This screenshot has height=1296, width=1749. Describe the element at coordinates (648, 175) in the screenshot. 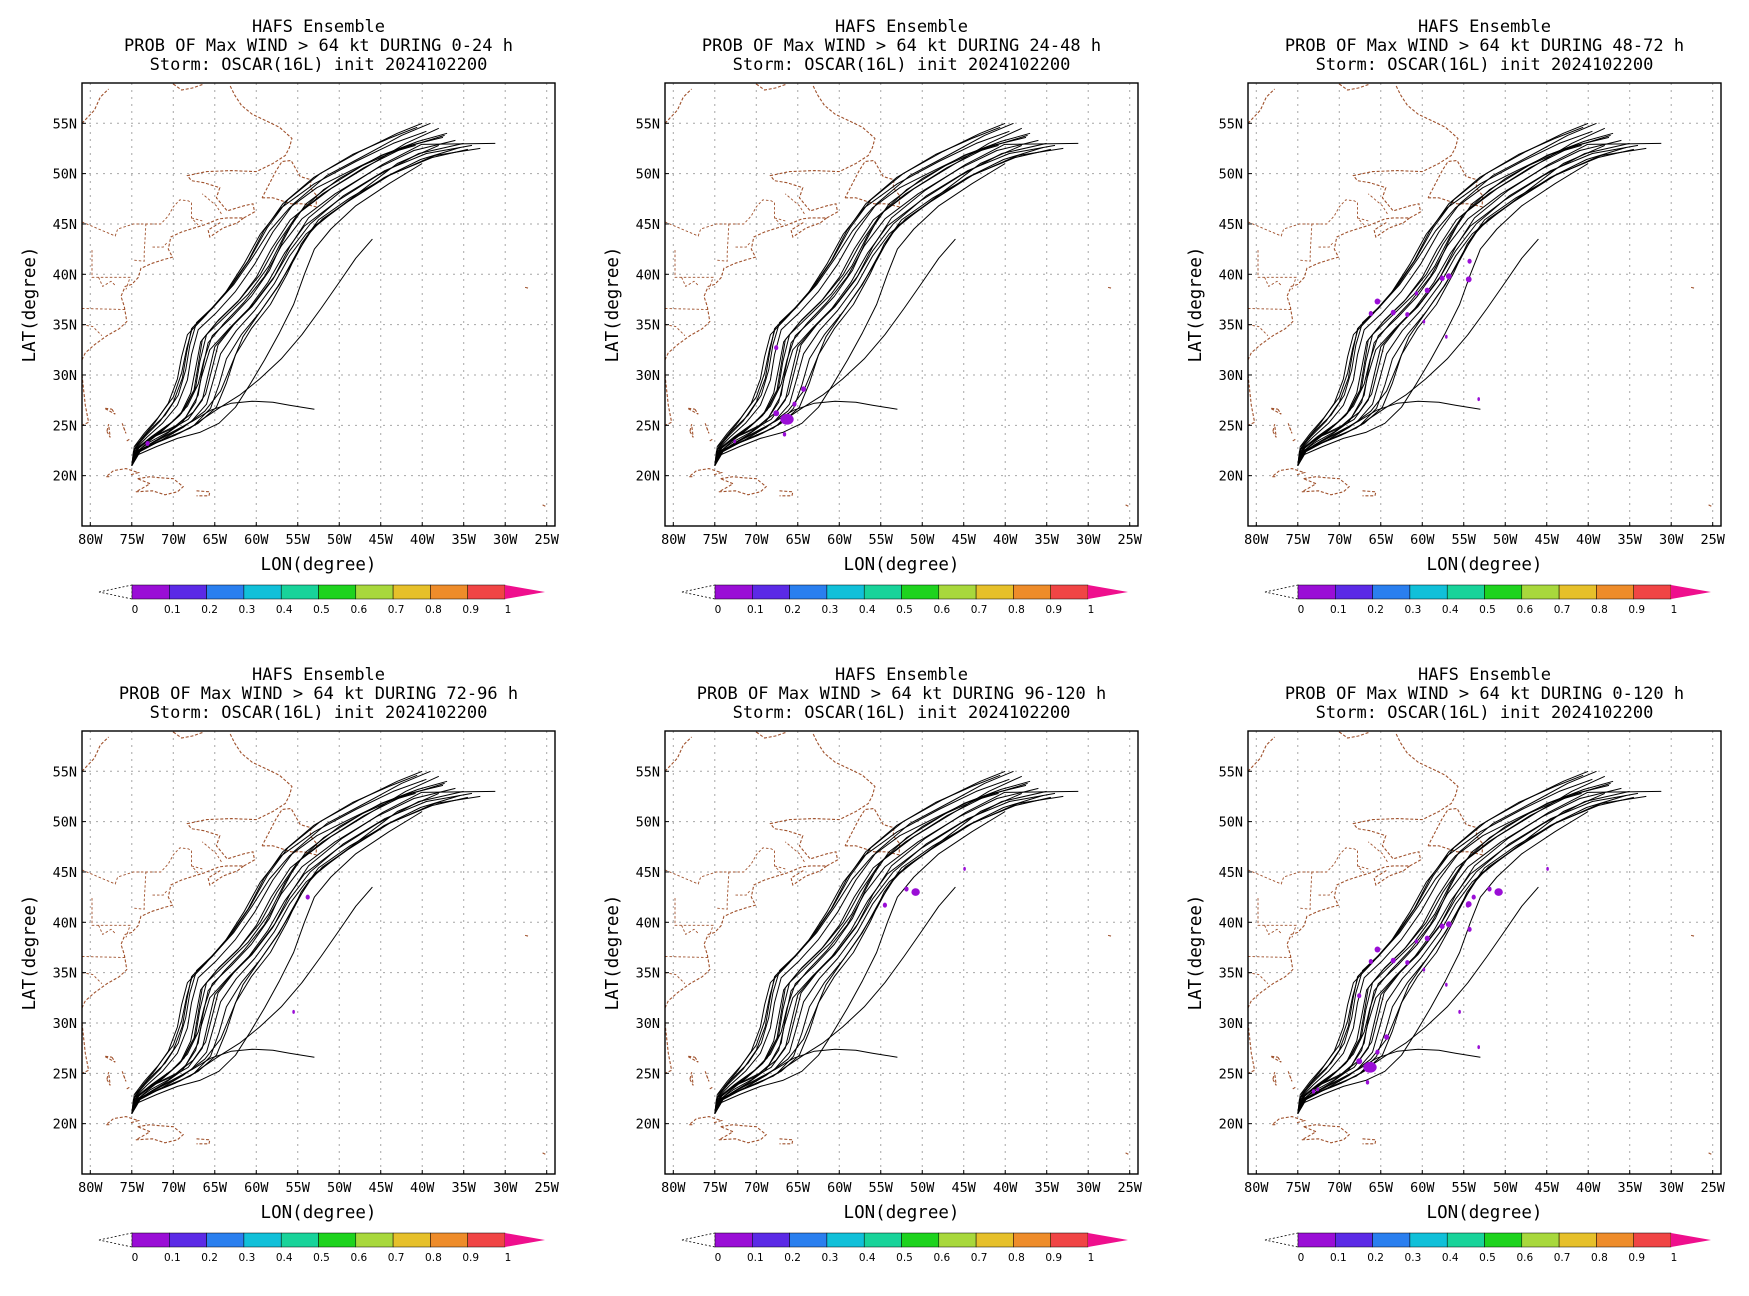

I see `lat-tick-label: 50N` at that location.